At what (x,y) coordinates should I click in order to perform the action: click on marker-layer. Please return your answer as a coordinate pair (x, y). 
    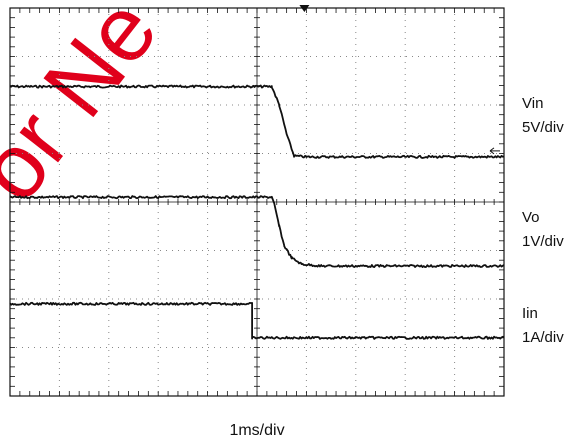
    Looking at the image, I should click on (399, 80).